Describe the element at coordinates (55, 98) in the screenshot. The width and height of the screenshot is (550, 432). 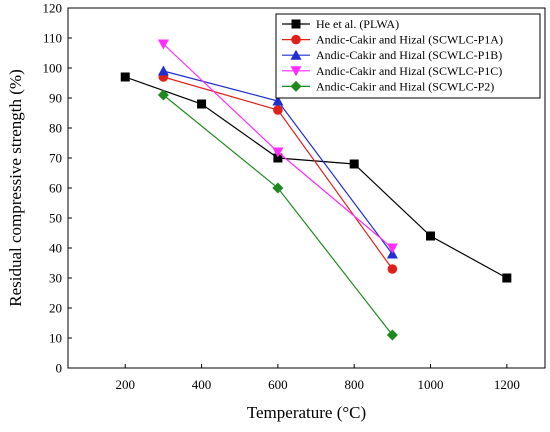
I see `y-tick-label: 90` at that location.